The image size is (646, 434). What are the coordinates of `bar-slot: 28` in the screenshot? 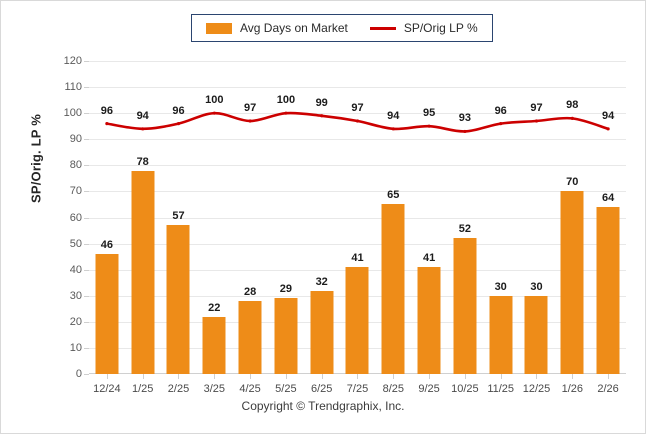 It's located at (250, 217).